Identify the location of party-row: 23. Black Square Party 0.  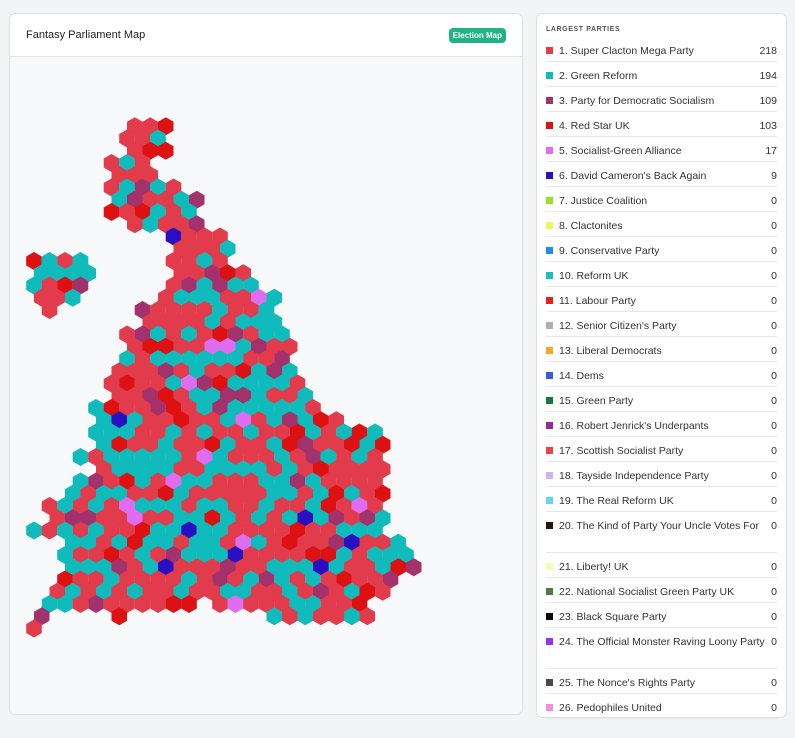
(661, 615).